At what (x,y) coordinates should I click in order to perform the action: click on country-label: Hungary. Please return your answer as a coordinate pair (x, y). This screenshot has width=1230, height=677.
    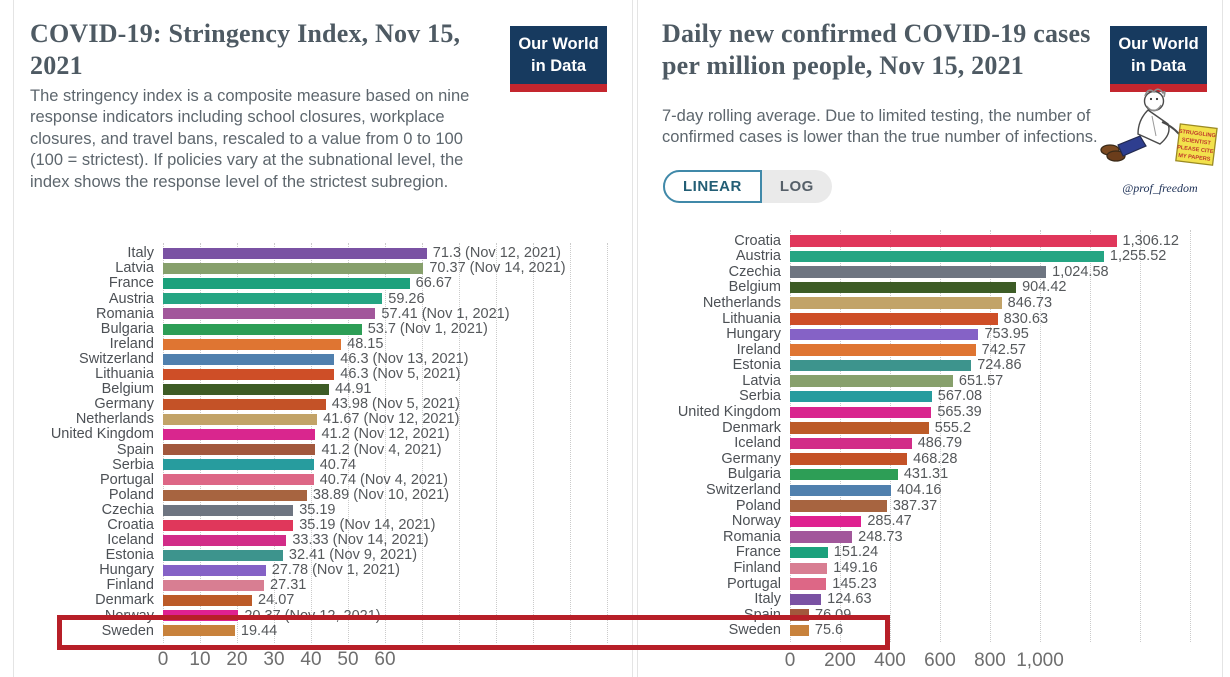
    Looking at the image, I should click on (126, 570).